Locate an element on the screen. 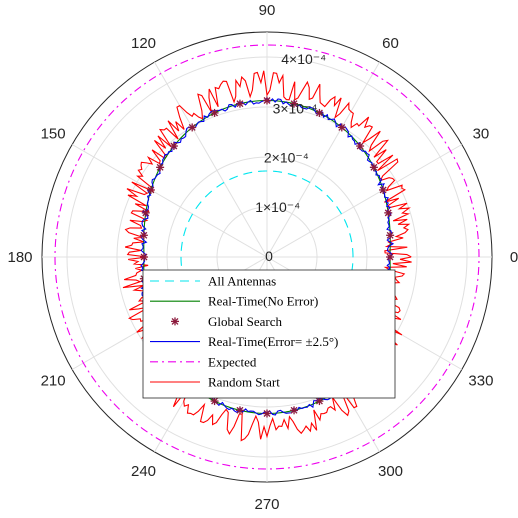  r-tick-4: 4×10⁻⁴ is located at coordinates (303, 59).